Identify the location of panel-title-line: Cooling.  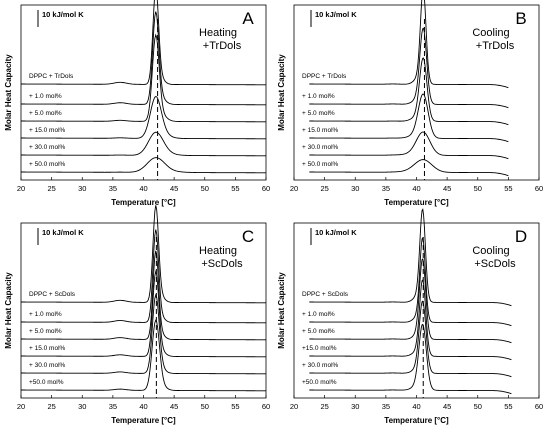
(490, 33).